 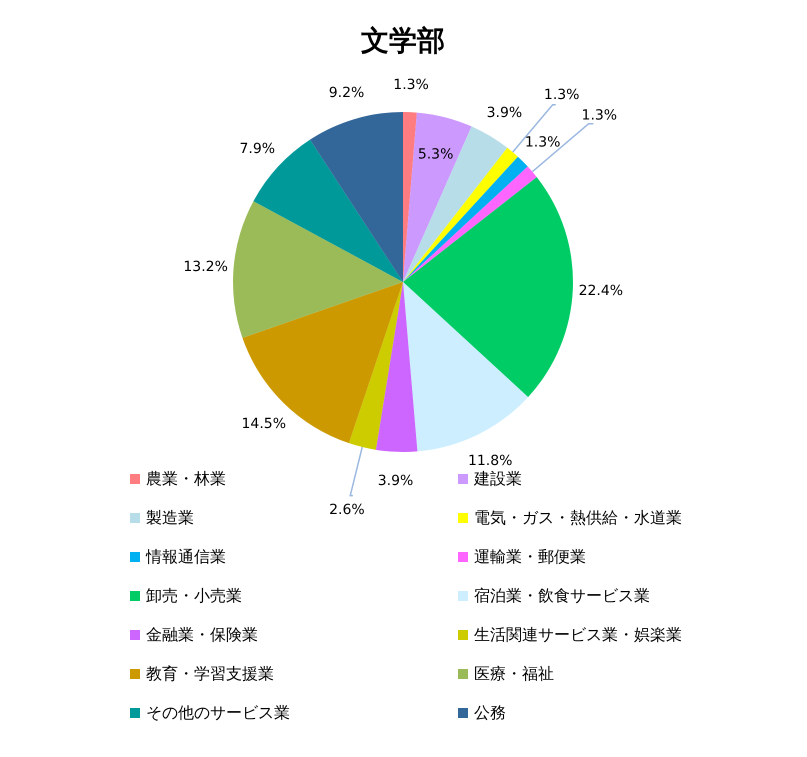 I want to click on legend-label: 電気・ガス・熱供給・水道業, so click(x=578, y=517).